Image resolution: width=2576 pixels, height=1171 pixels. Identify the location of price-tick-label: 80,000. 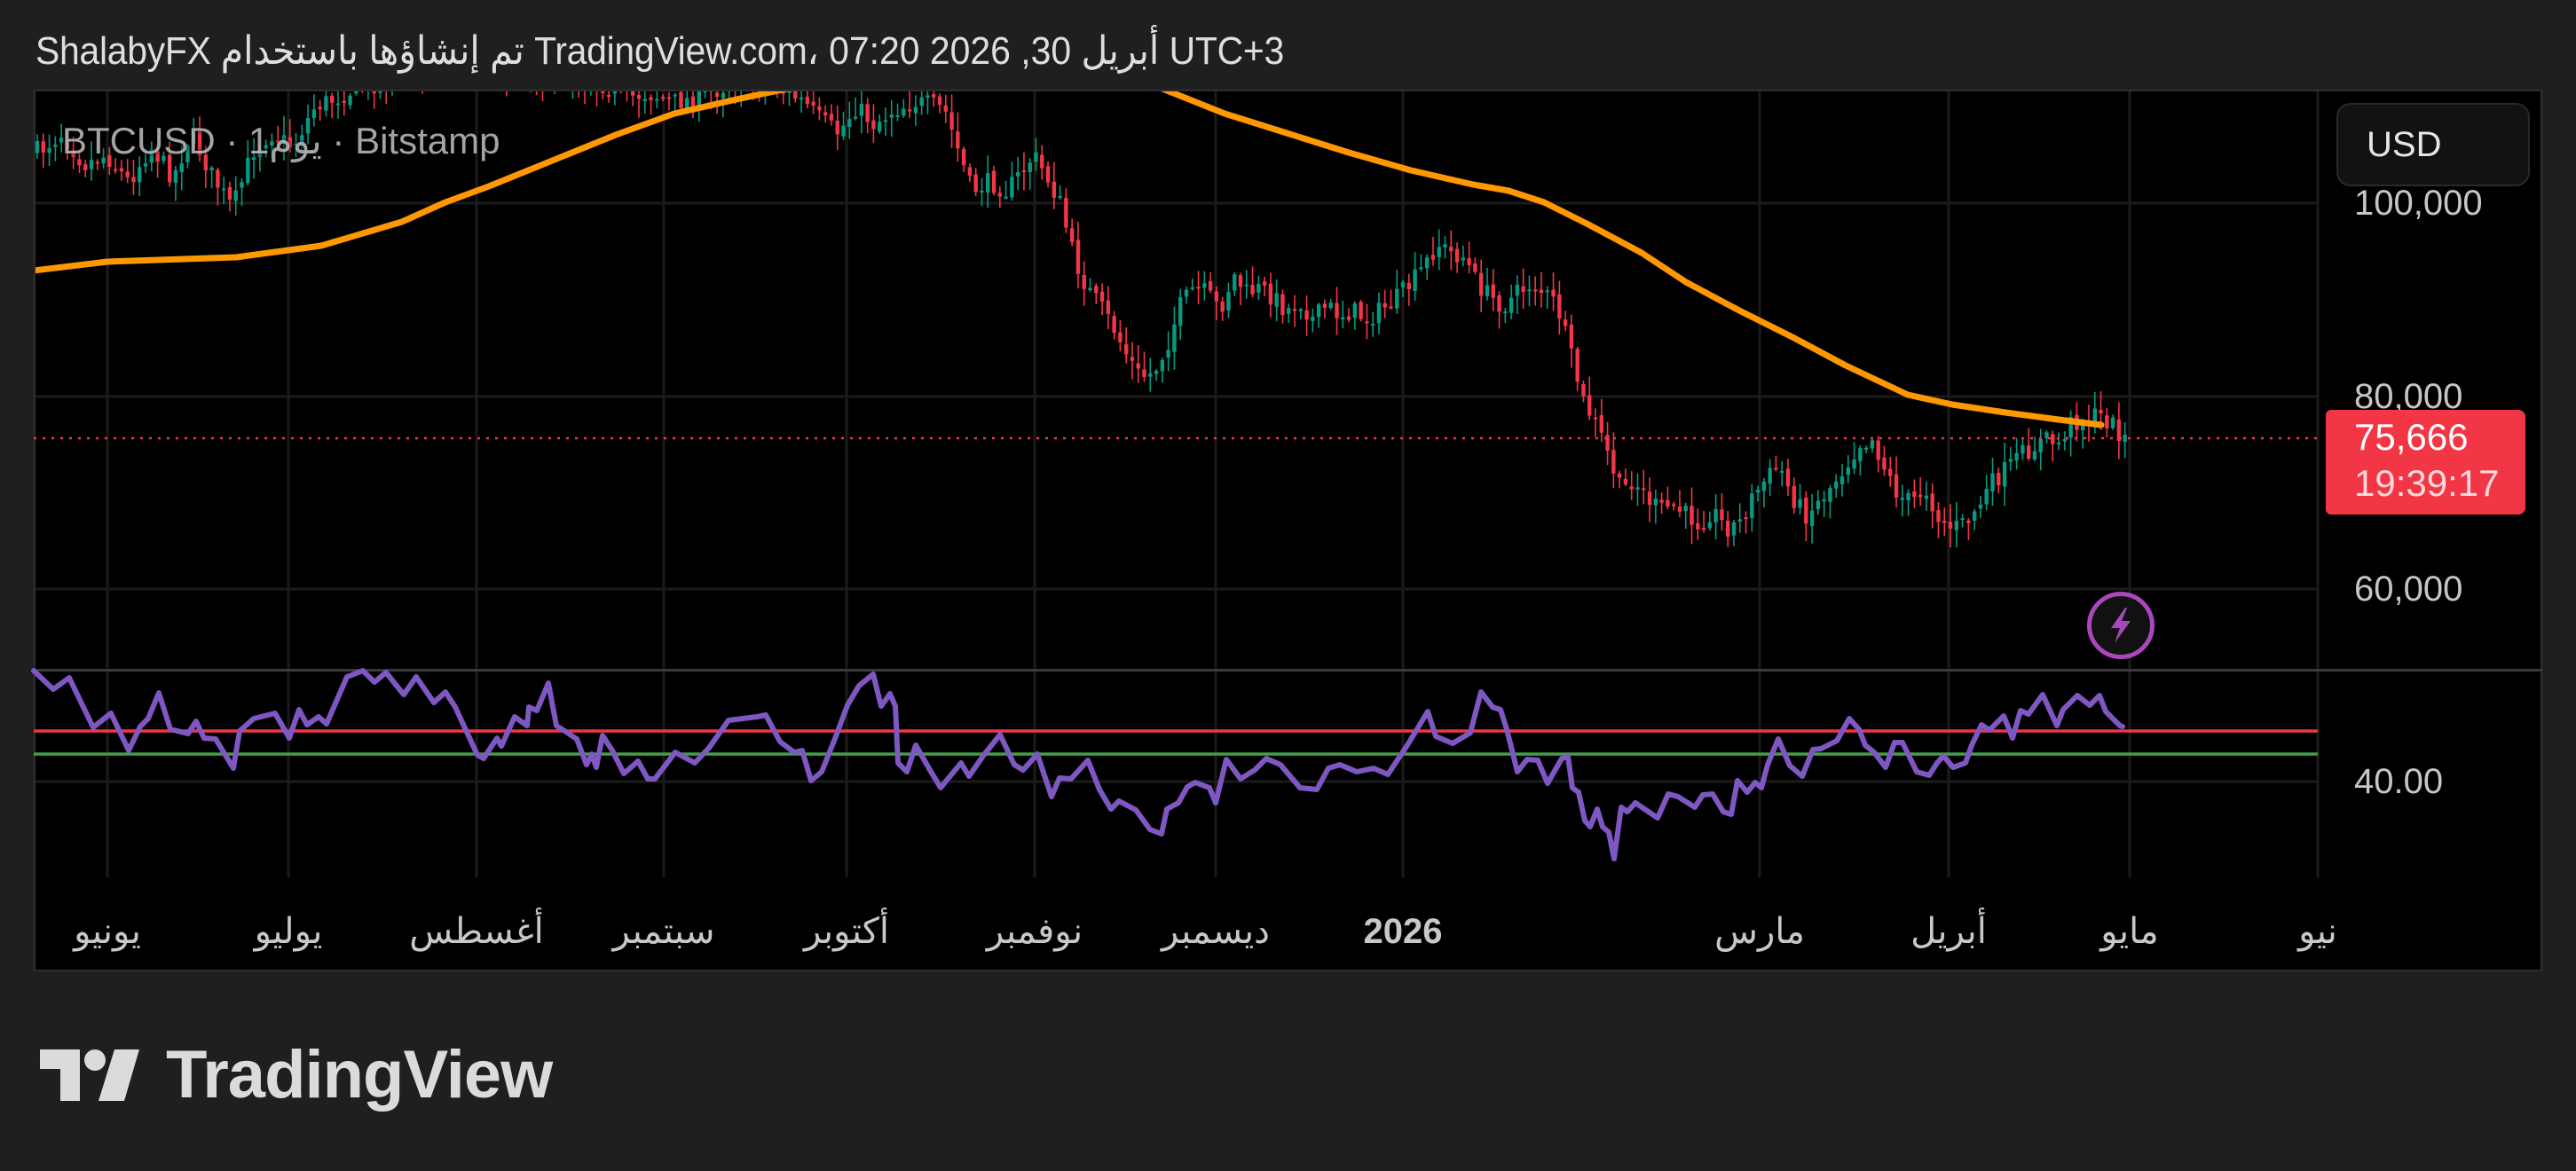
(2408, 396).